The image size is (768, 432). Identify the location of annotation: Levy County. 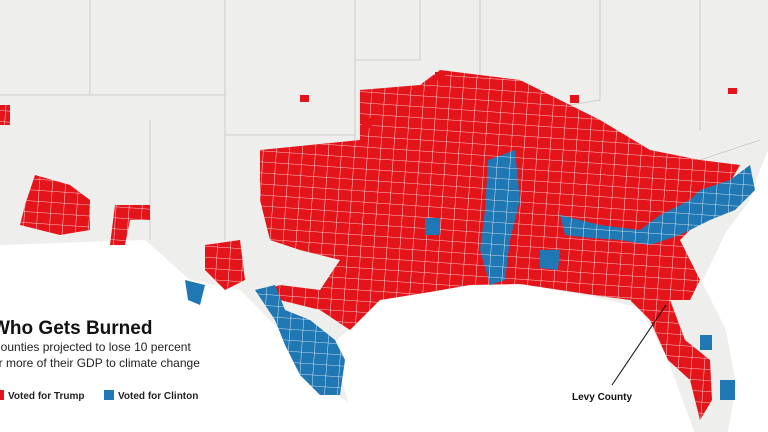
(602, 397).